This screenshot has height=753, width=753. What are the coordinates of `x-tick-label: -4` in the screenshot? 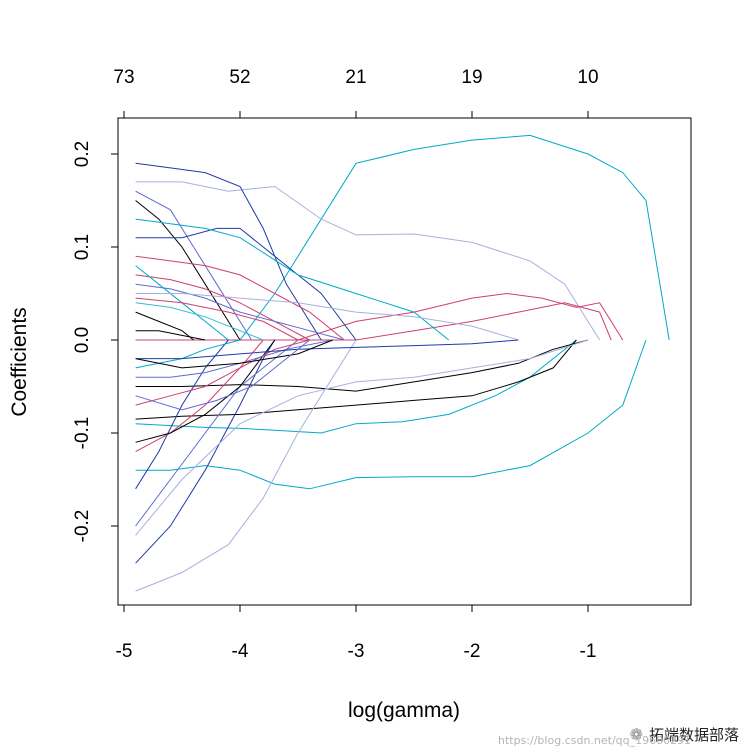 It's located at (240, 651).